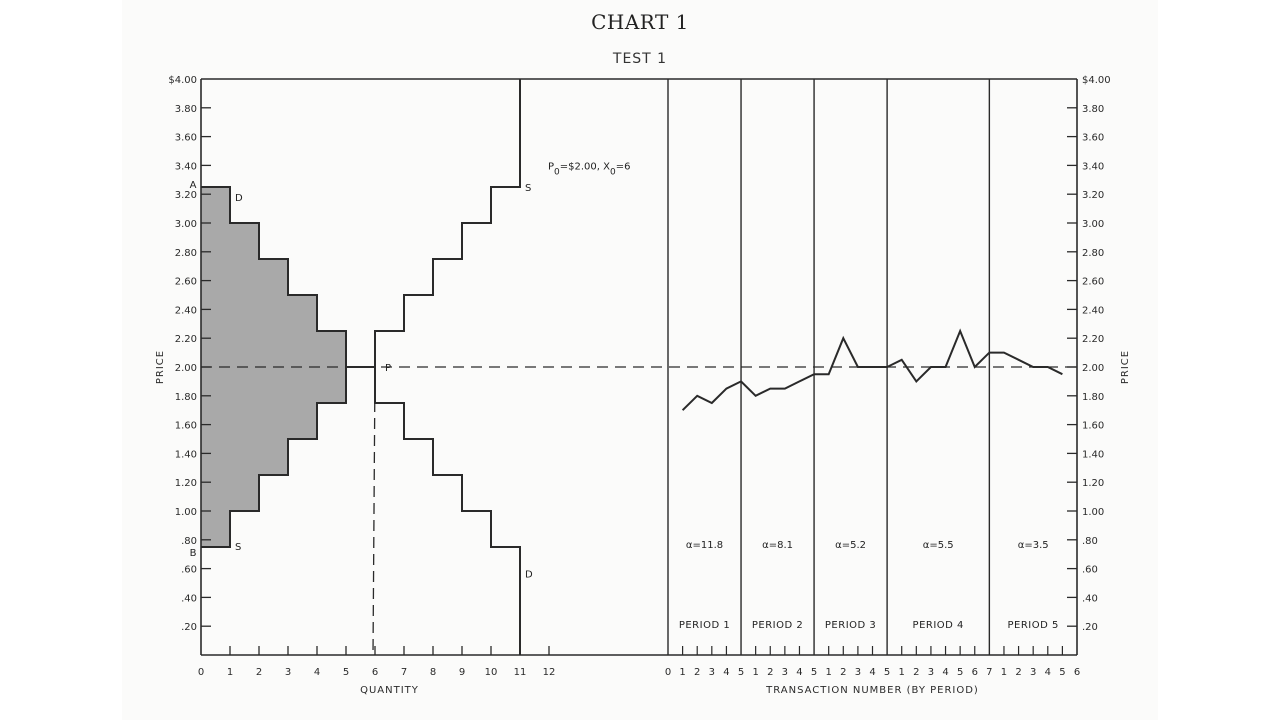 This screenshot has width=1280, height=720. Describe the element at coordinates (1093, 310) in the screenshot. I see `right-y-tick-label: 2.40` at that location.